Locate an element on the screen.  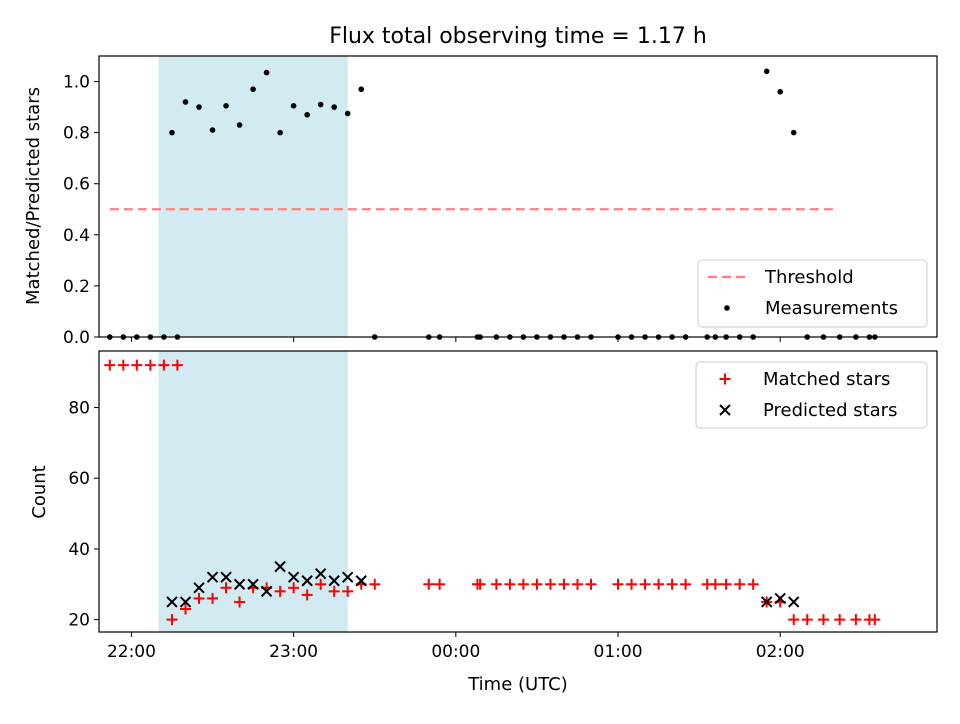
observing-span is located at coordinates (253, 196).